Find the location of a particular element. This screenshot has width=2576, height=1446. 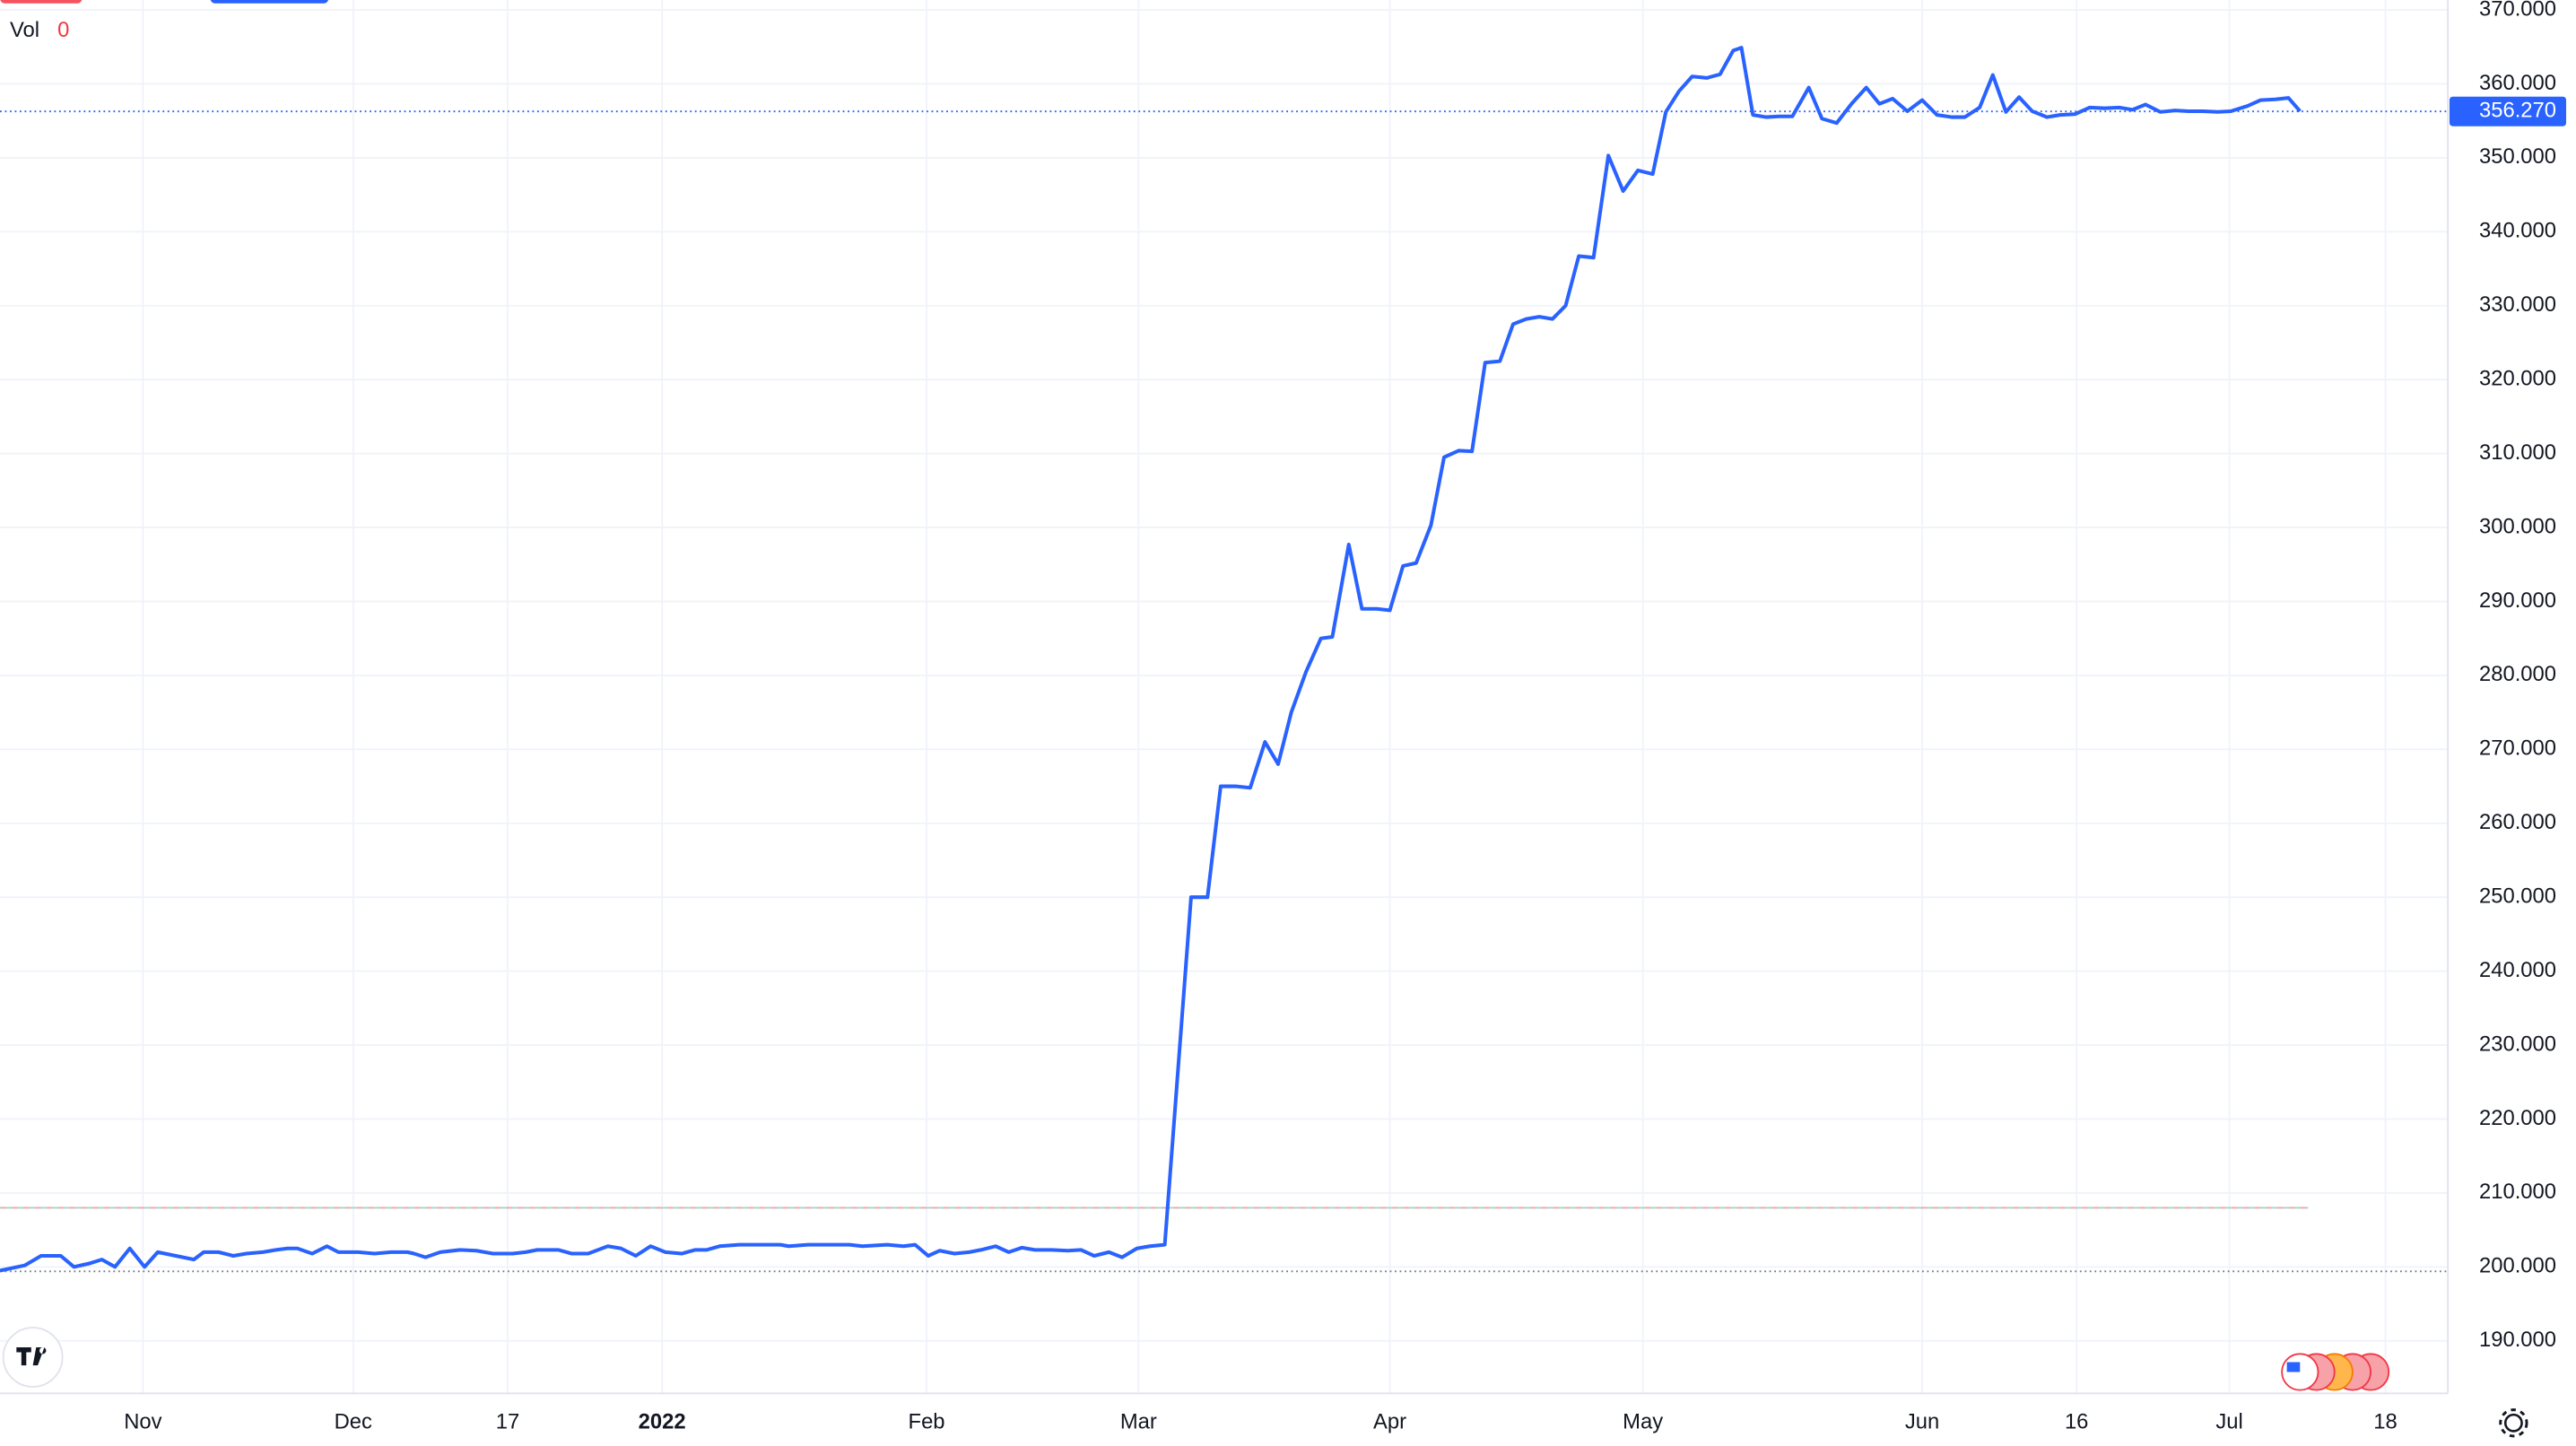

y-tick-label: 340.000 is located at coordinates (2517, 231).